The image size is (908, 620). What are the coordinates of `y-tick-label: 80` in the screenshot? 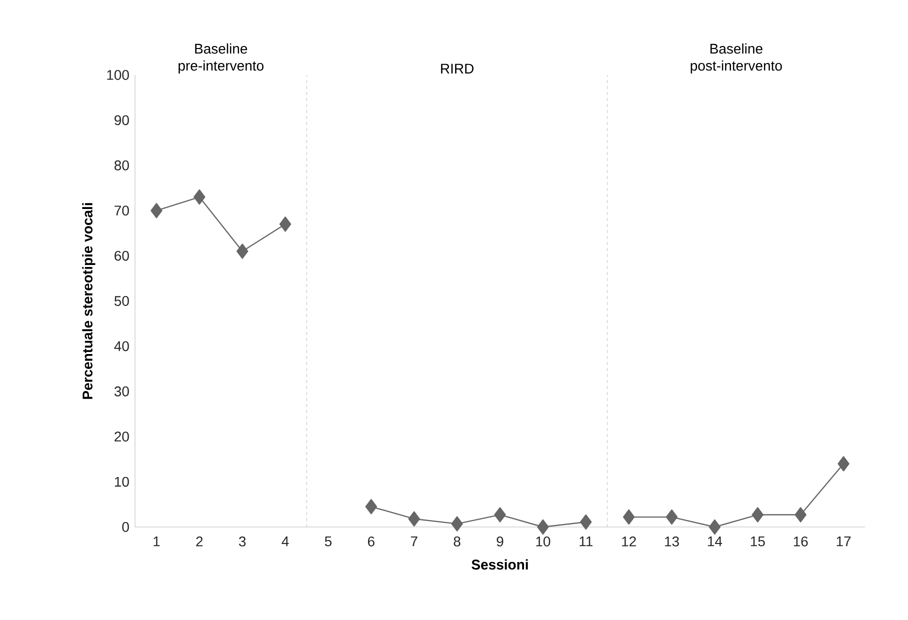 It's located at (121, 165).